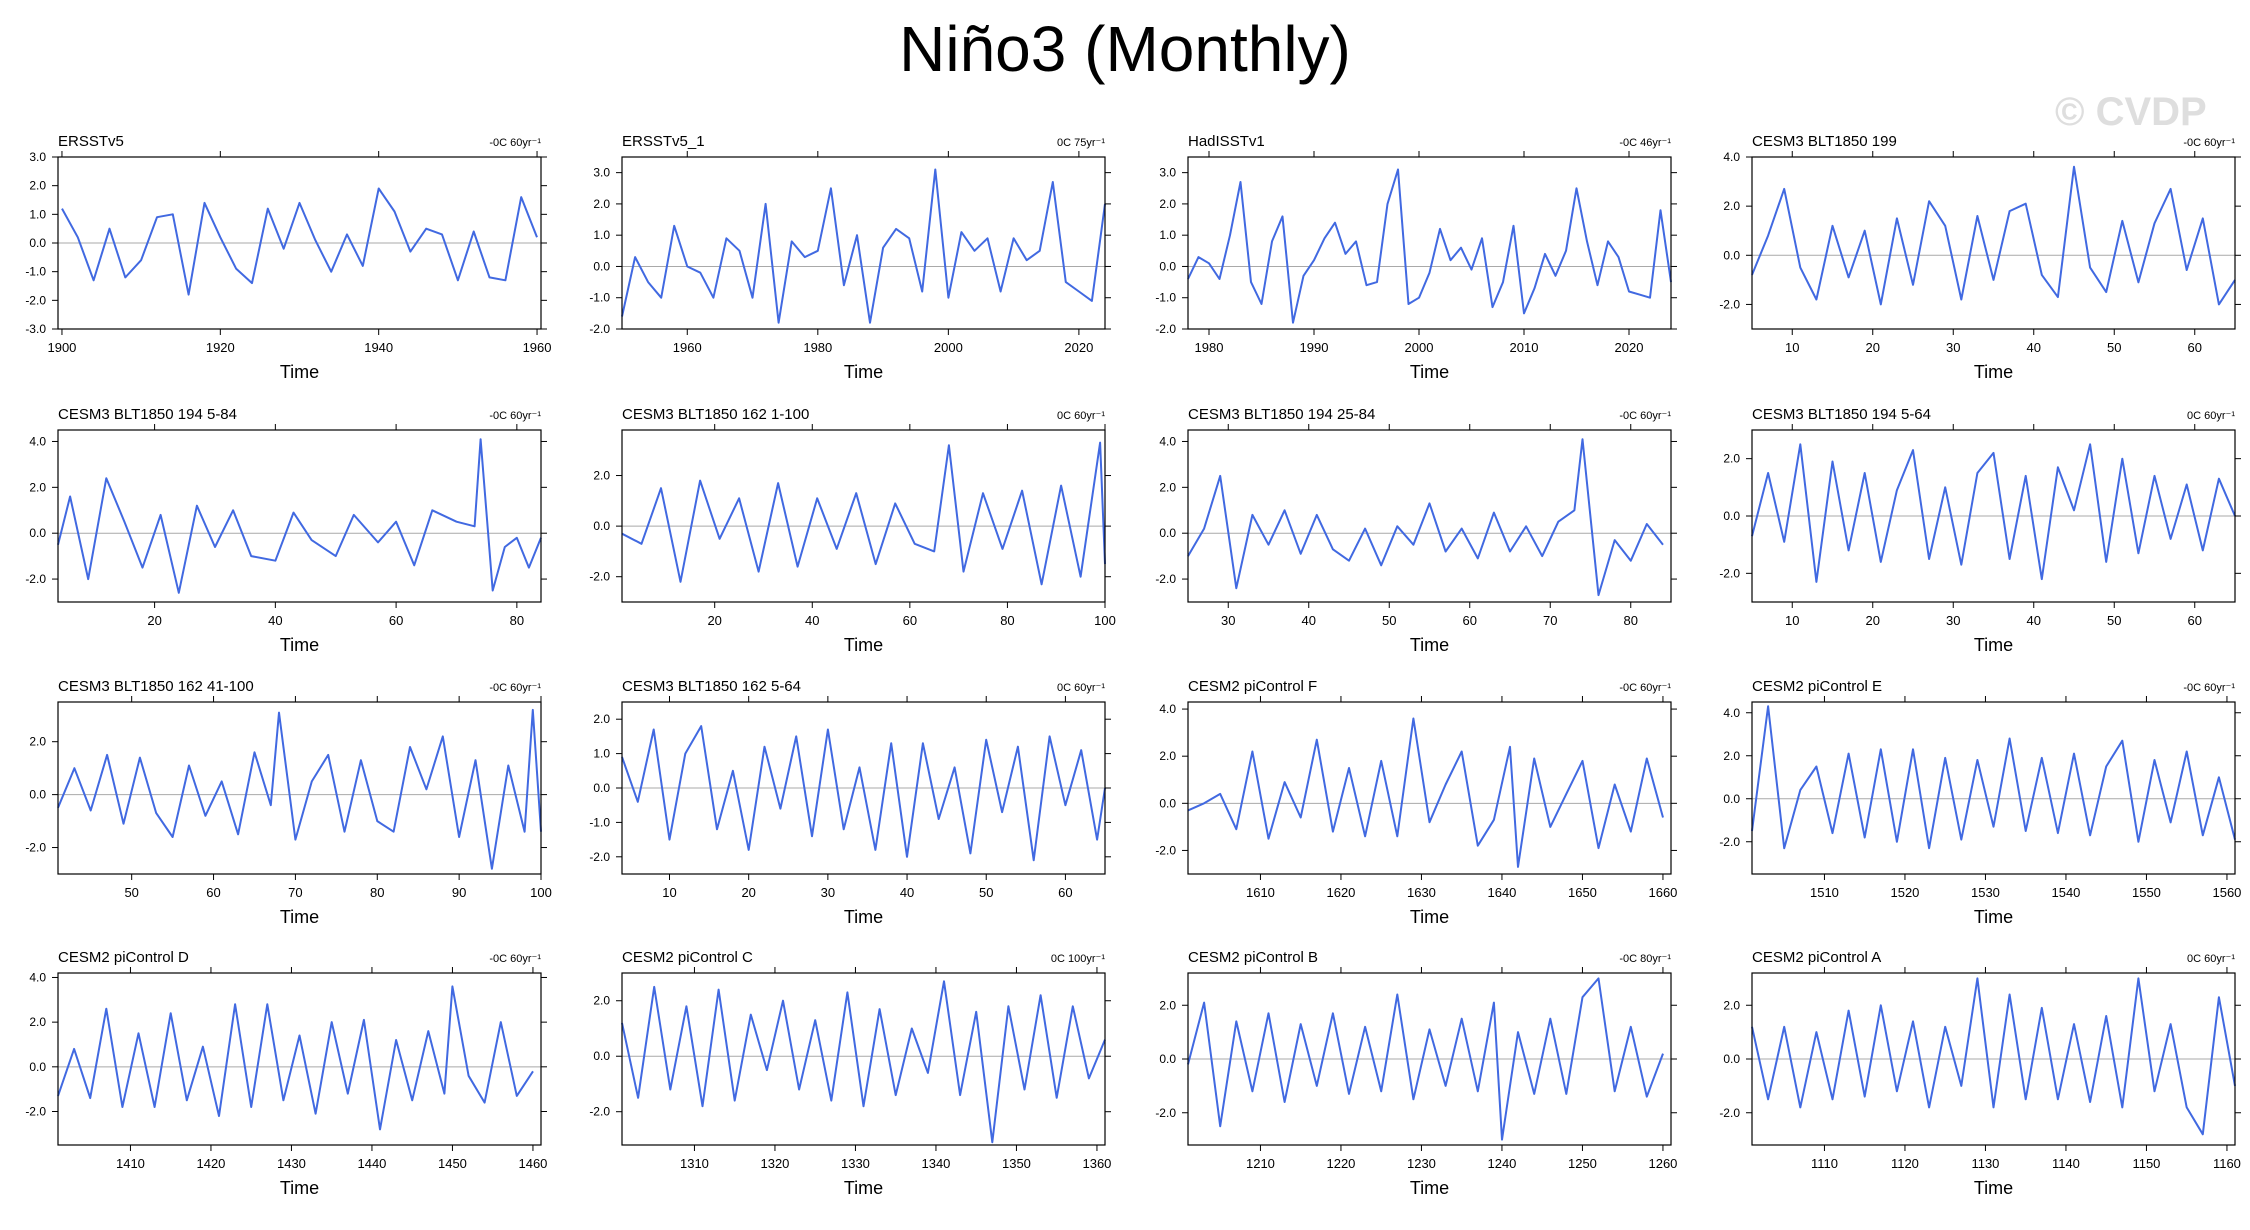 This screenshot has height=1230, width=2250. Describe the element at coordinates (1985, 892) in the screenshot. I see `x-tick-label: 1530` at that location.